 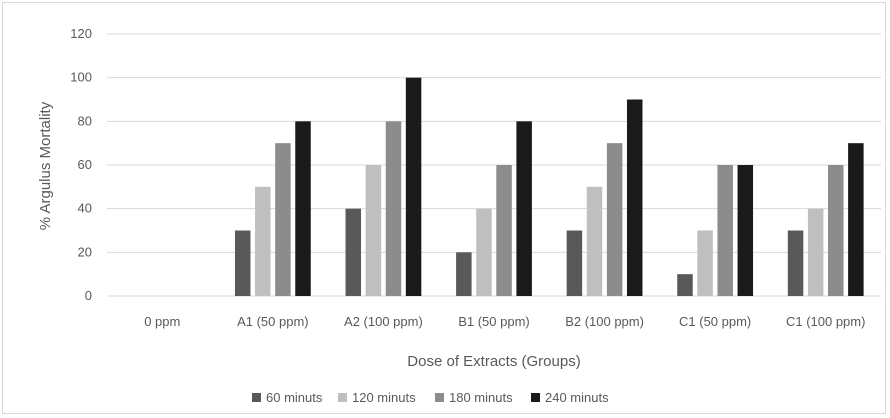 What do you see at coordinates (273, 321) in the screenshot?
I see `x-tick-label: A1 (50 ppm)` at bounding box center [273, 321].